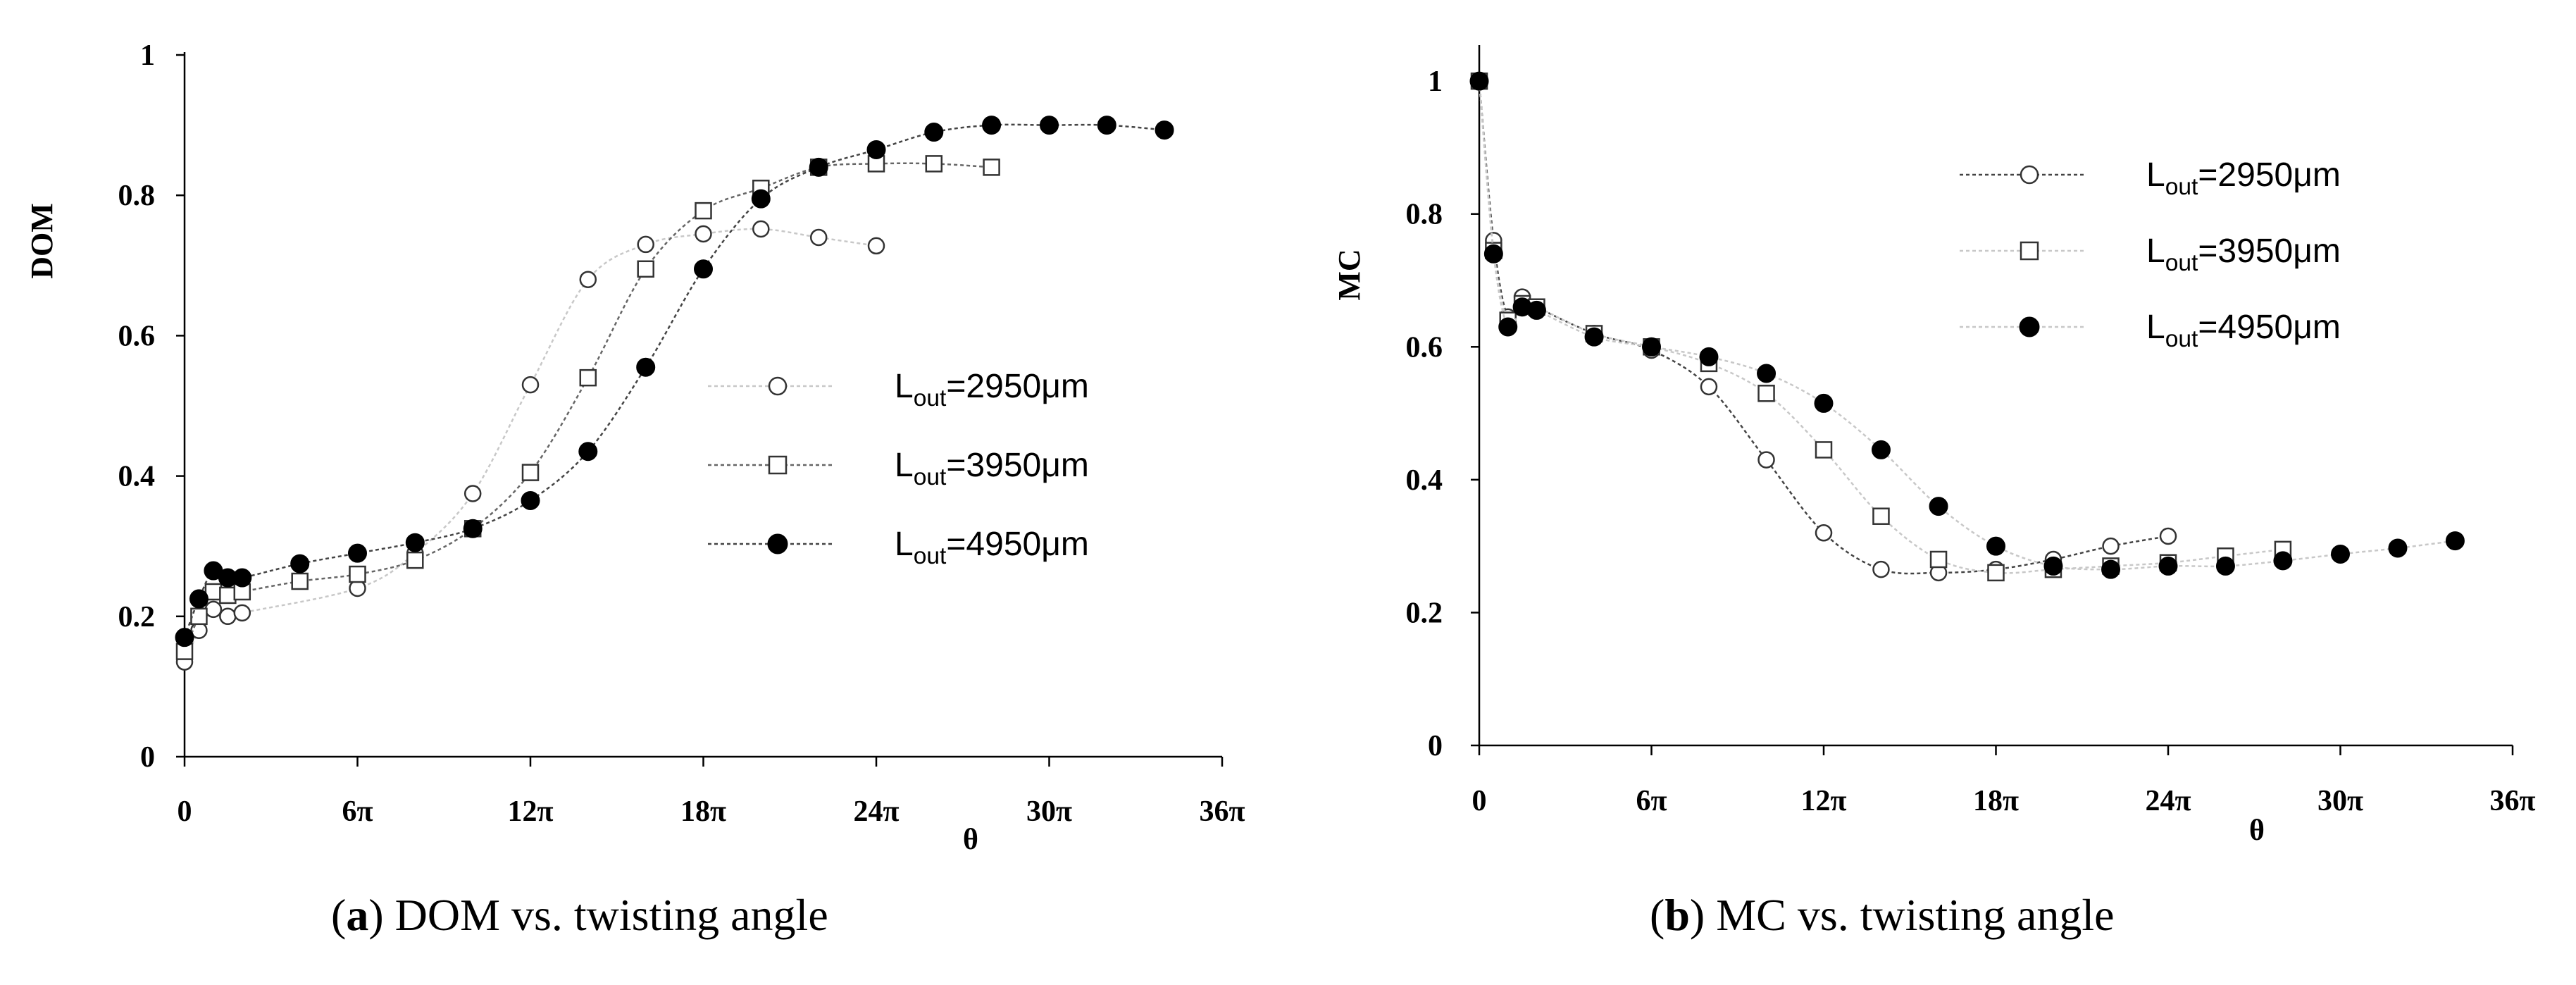 Image resolution: width=2576 pixels, height=985 pixels. I want to click on chart-a-y-axis-title: DOM, so click(42, 241).